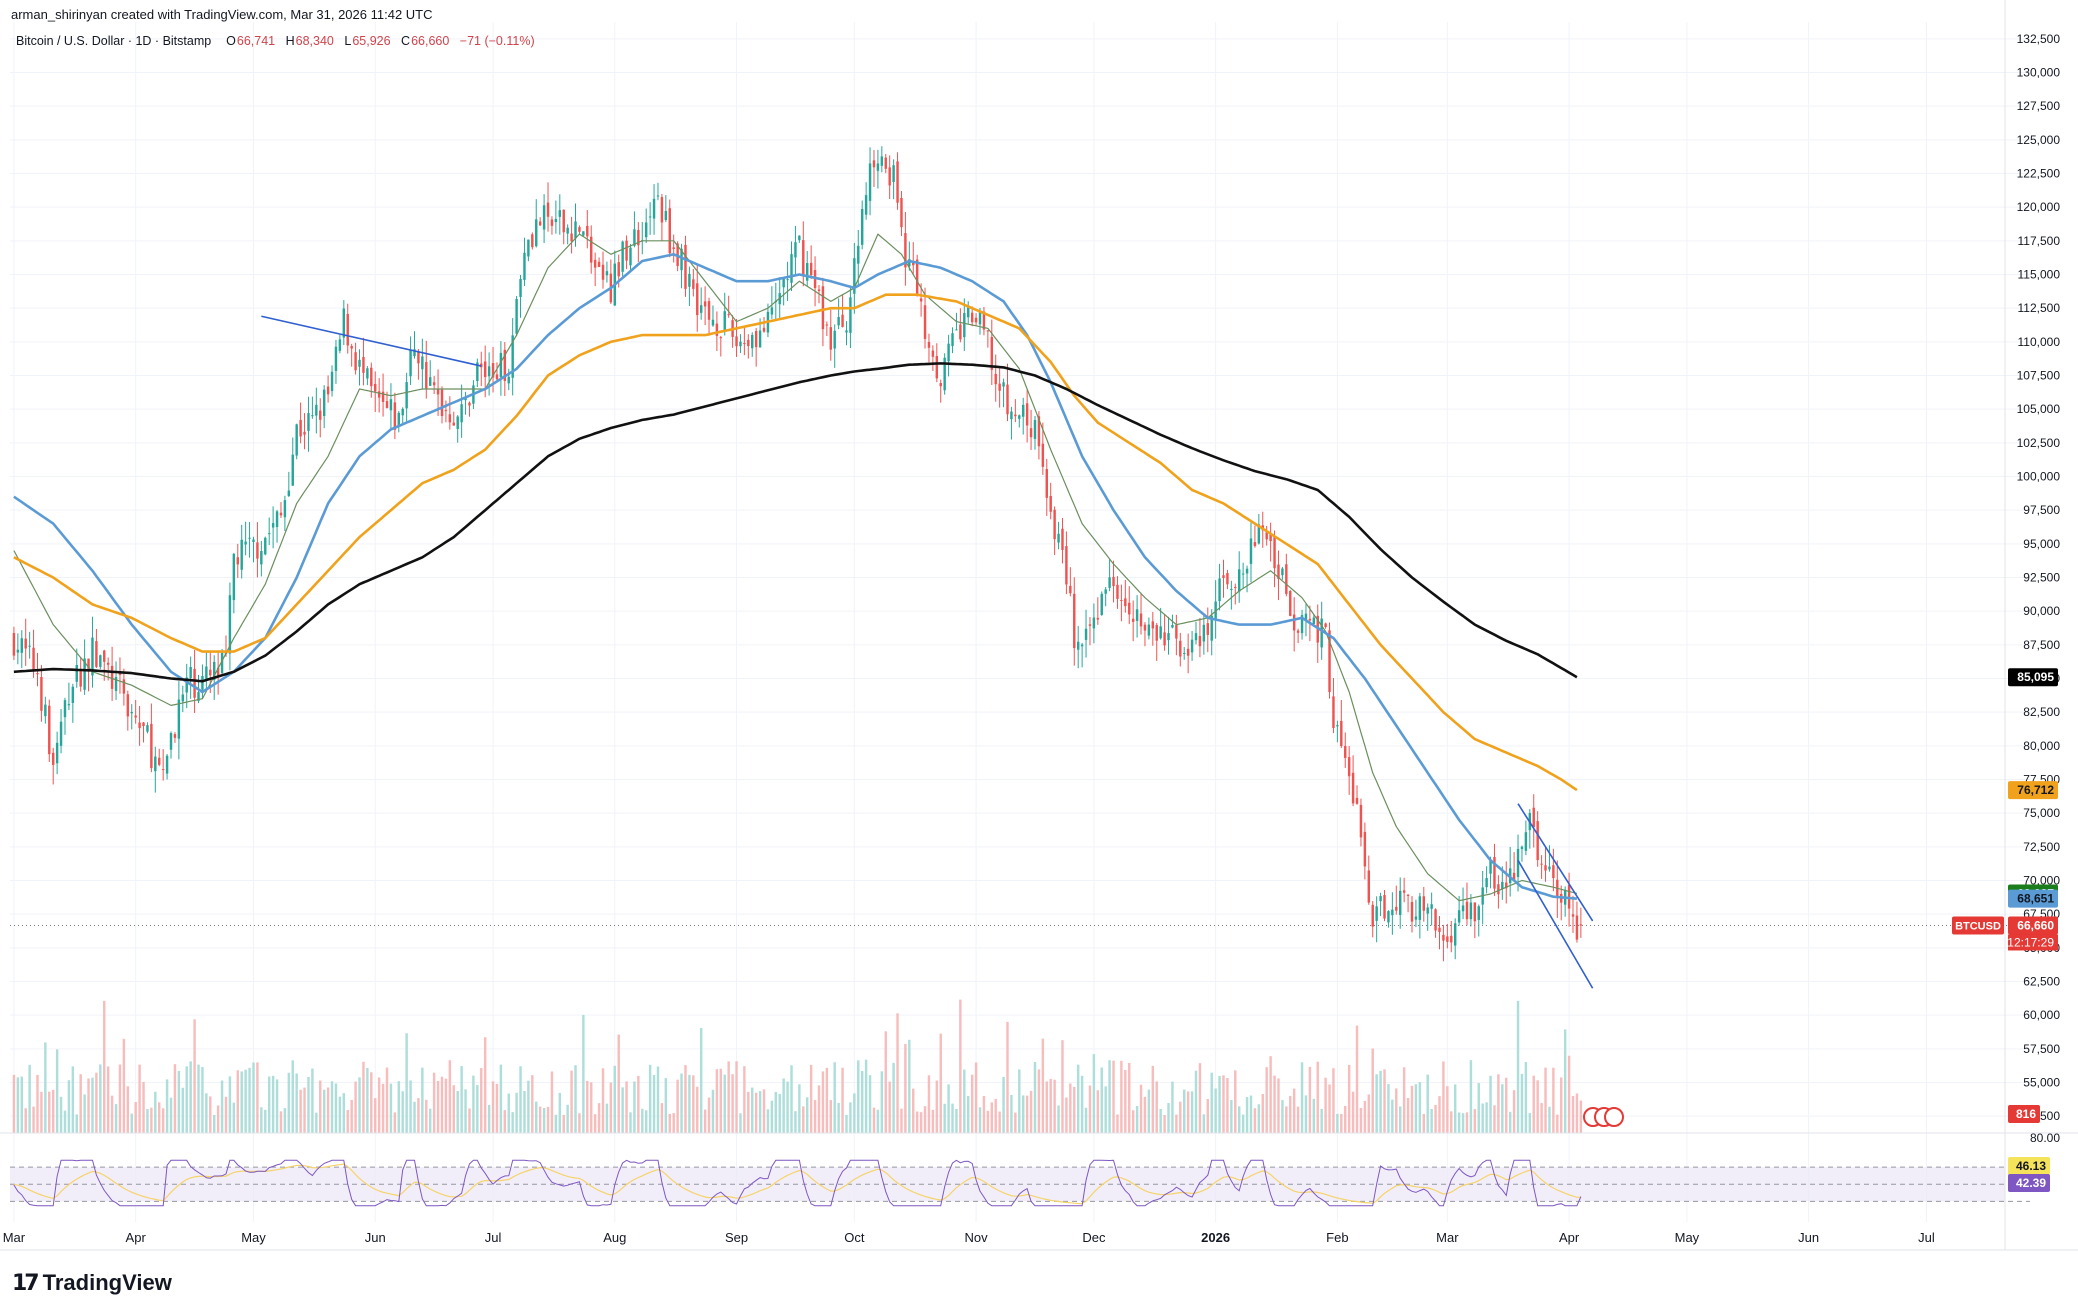 This screenshot has width=2078, height=1311. I want to click on countdown-label: 12:17:29, so click(2030, 942).